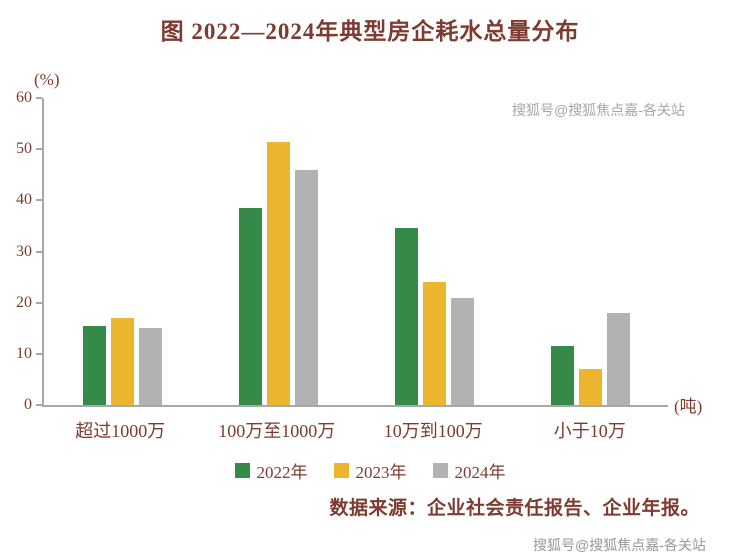 This screenshot has height=555, width=740. I want to click on x-axis-unit-label: (吨), so click(688, 406).